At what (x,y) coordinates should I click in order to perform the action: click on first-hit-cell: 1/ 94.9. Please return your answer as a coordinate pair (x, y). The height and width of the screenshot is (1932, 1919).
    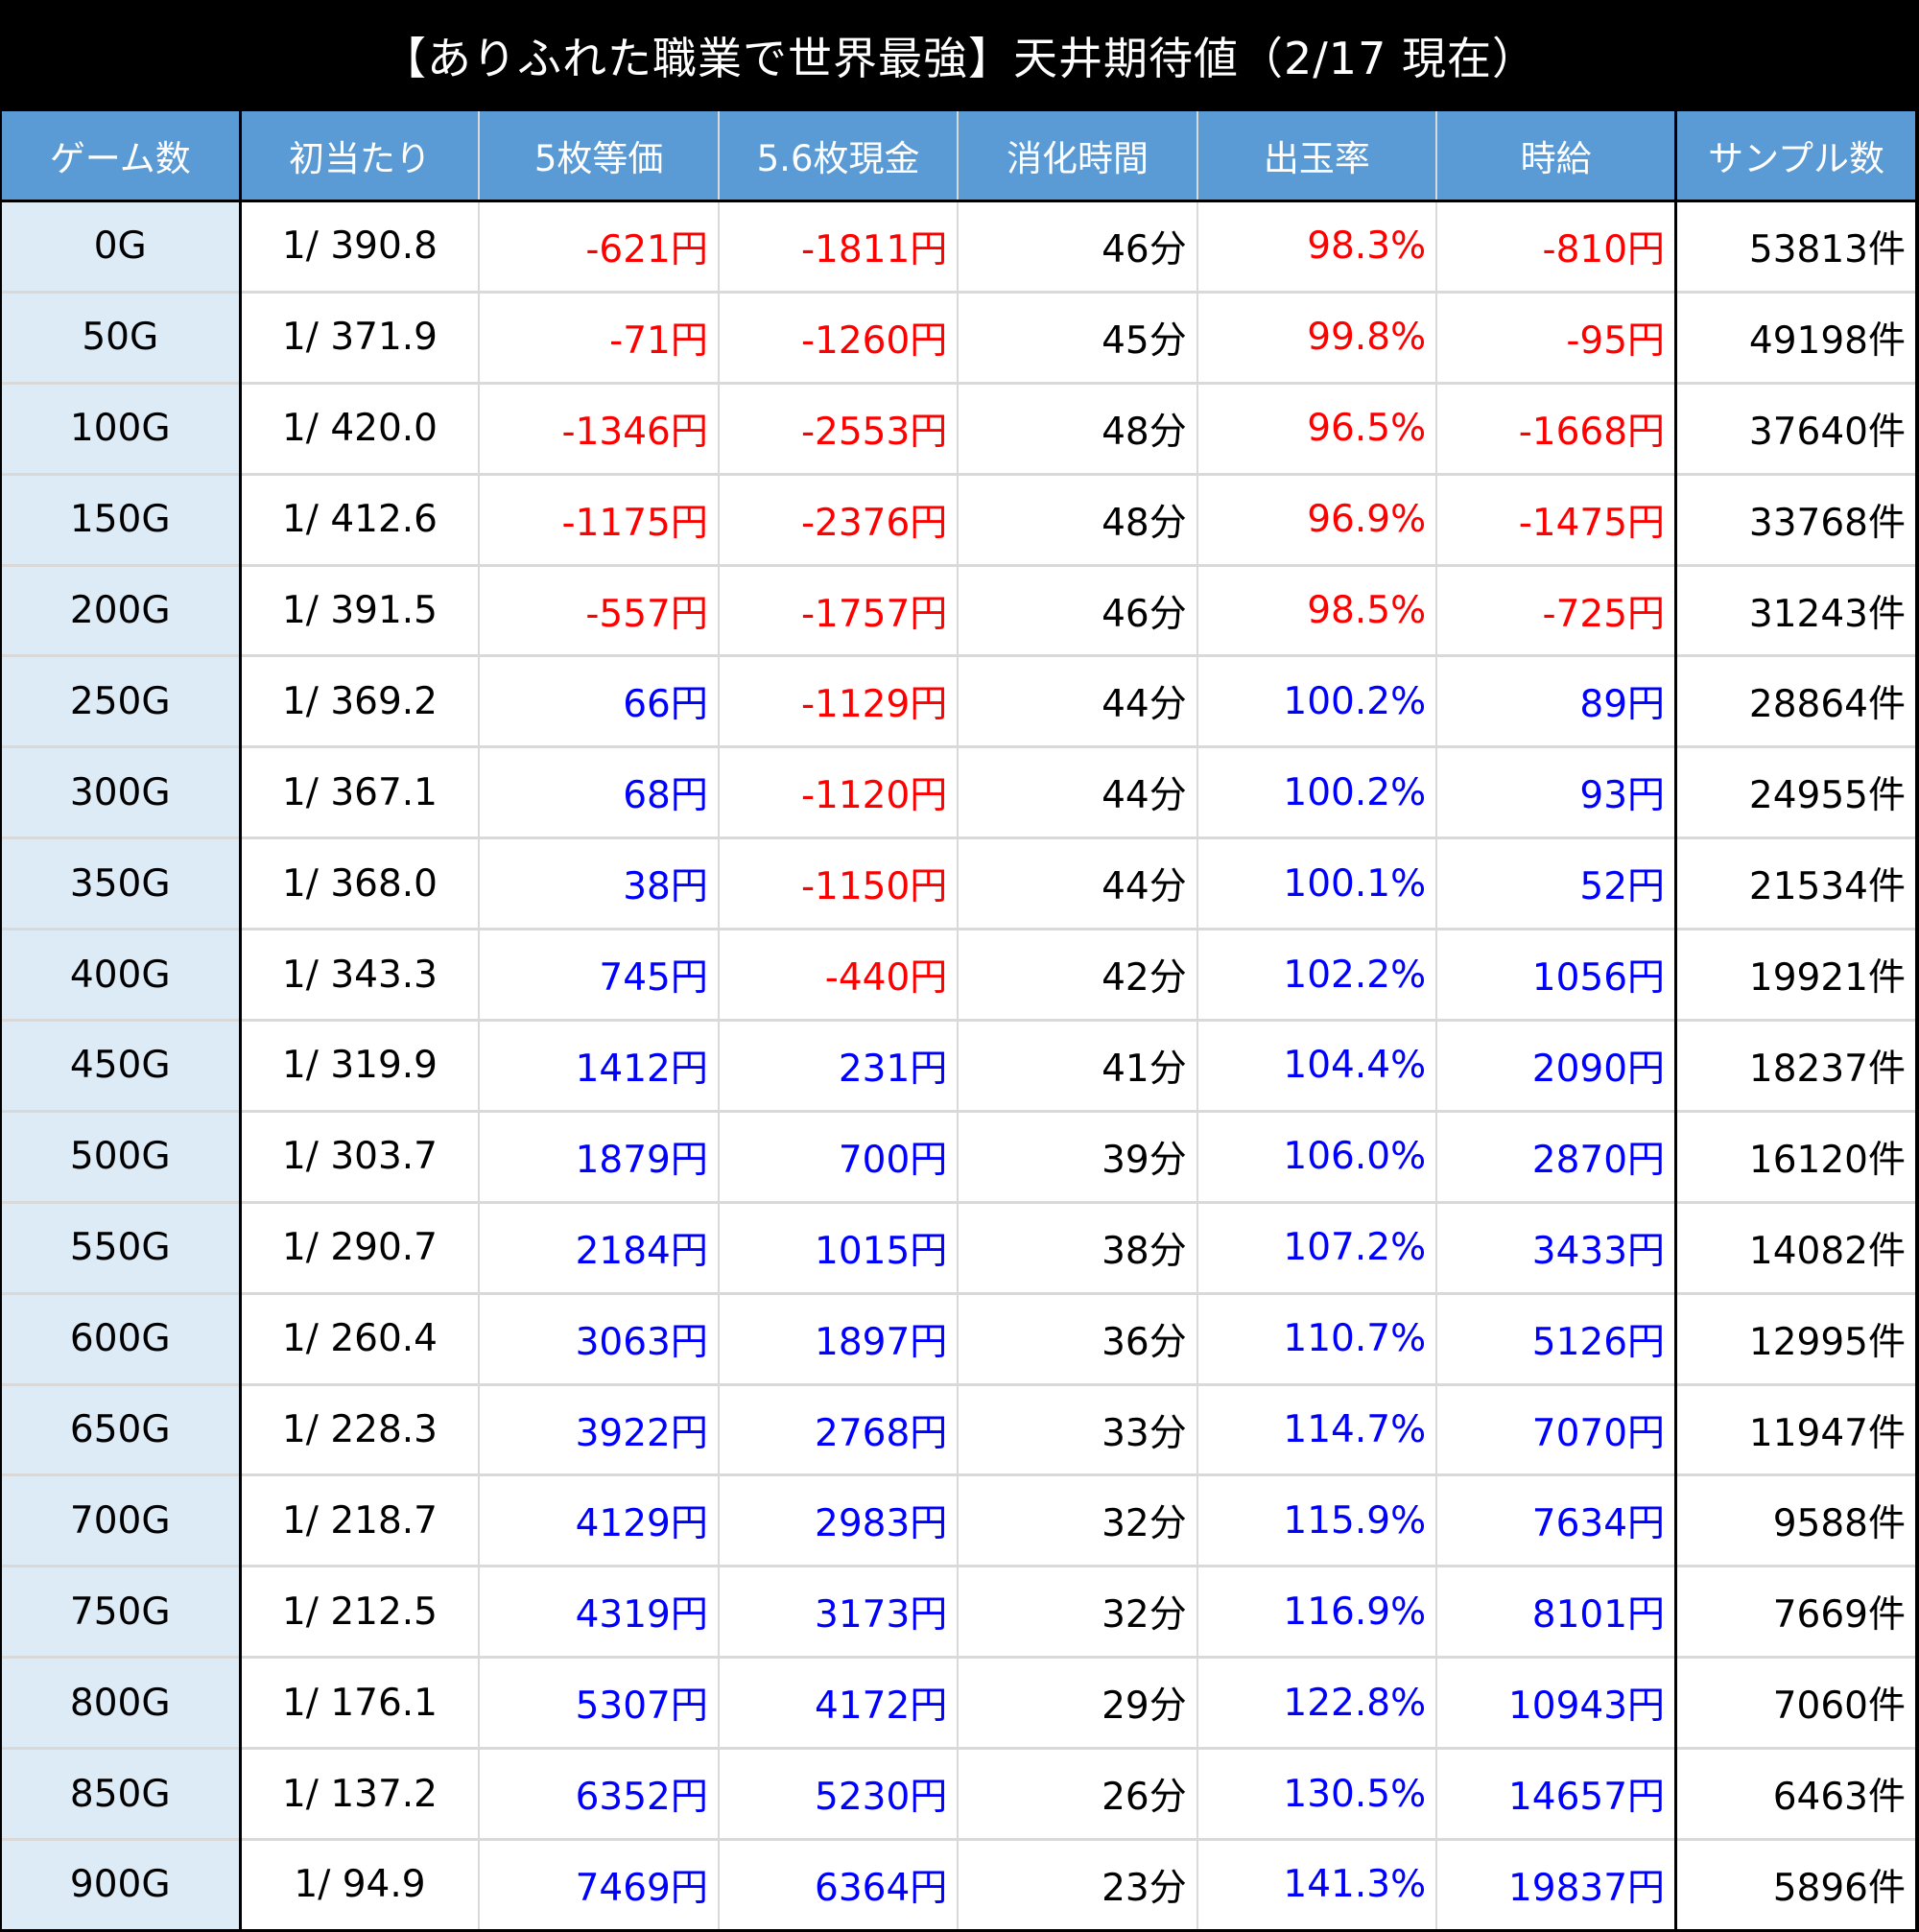
    Looking at the image, I should click on (359, 1885).